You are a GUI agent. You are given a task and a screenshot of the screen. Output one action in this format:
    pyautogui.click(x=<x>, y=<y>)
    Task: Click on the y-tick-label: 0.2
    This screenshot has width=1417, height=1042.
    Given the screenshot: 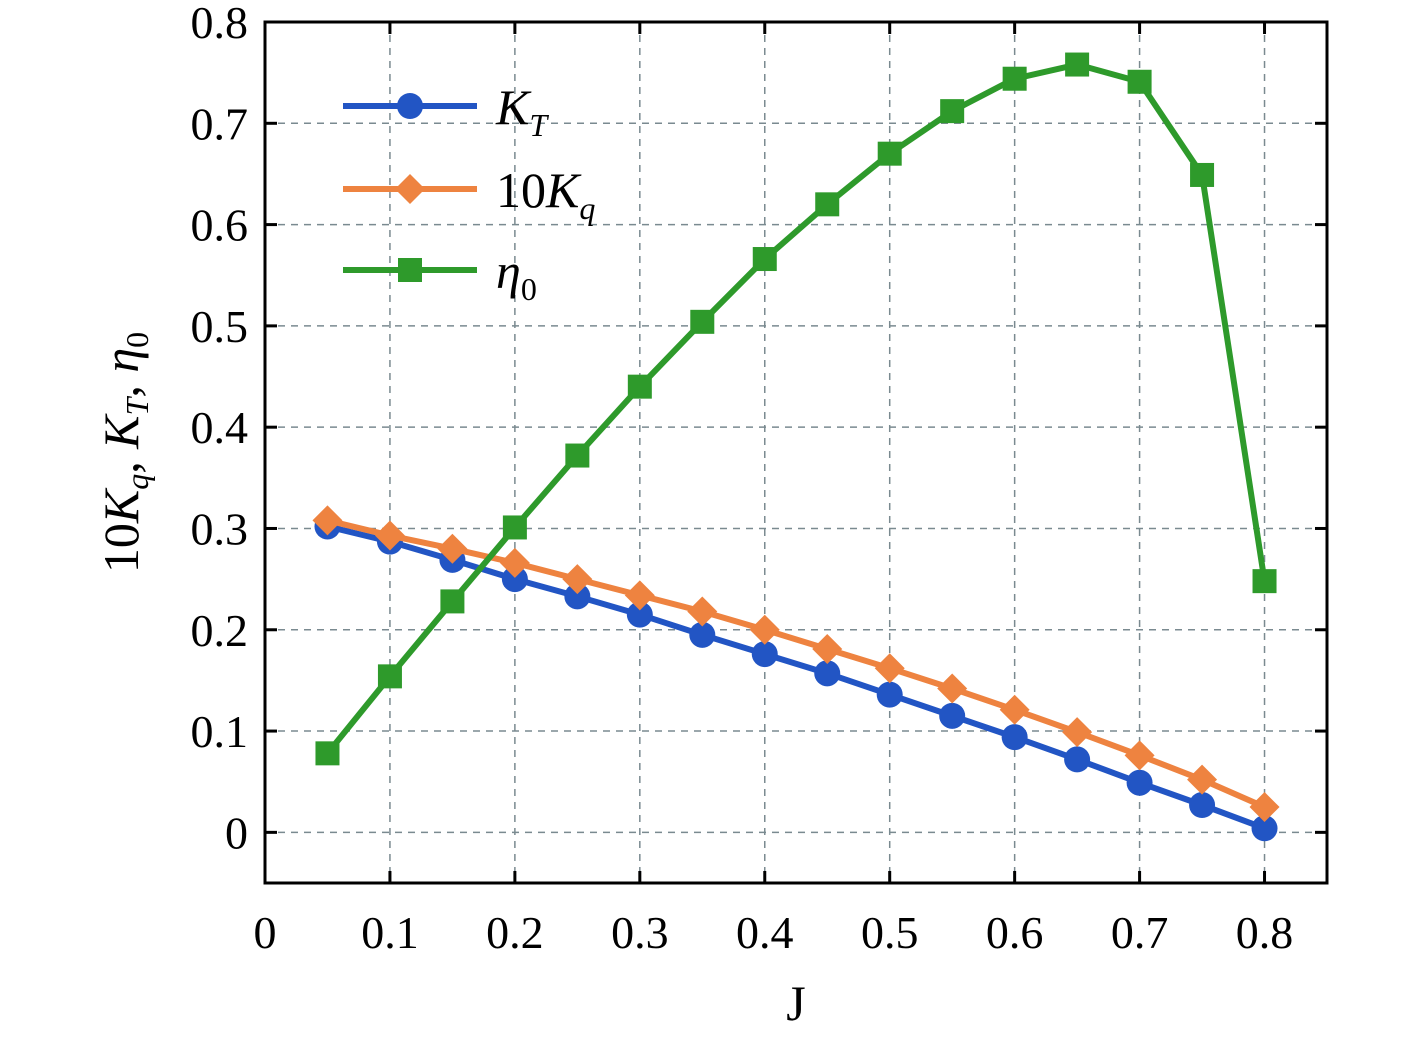 What is the action you would take?
    pyautogui.click(x=220, y=630)
    